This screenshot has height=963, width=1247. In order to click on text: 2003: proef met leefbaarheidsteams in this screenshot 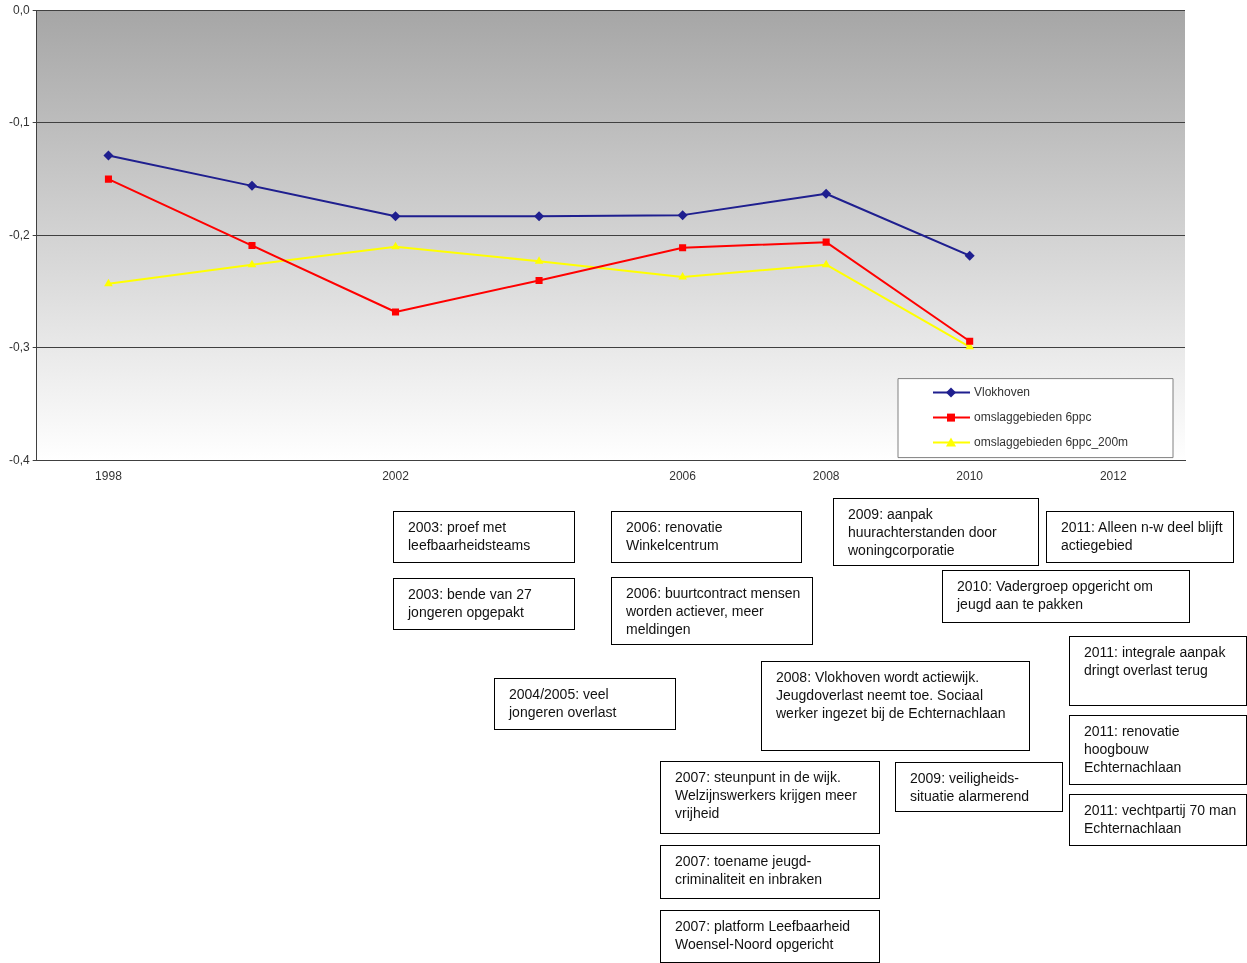, I will do `click(484, 537)`.